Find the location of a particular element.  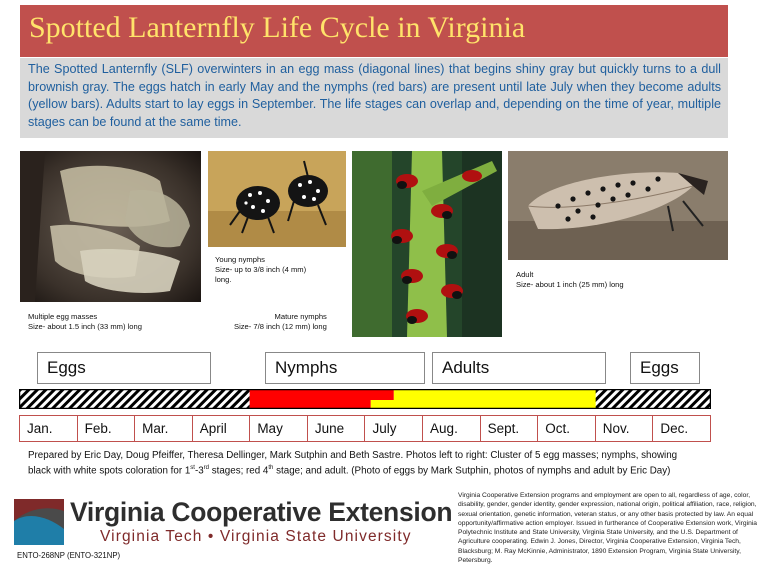

caption-line: Young nymphs is located at coordinates (240, 259).